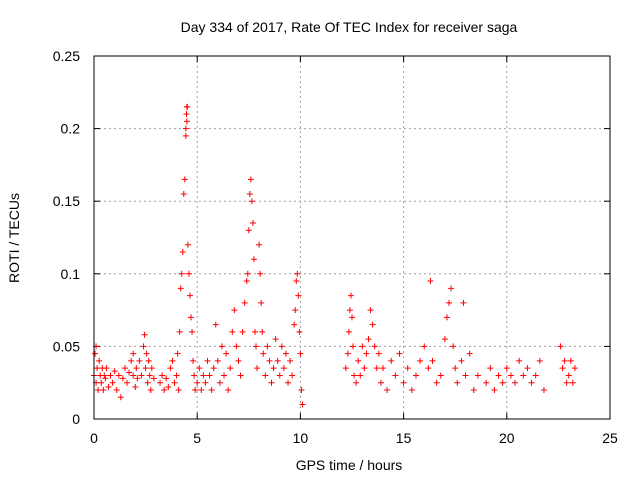  Describe the element at coordinates (404, 438) in the screenshot. I see `x-tick-label: 15` at that location.